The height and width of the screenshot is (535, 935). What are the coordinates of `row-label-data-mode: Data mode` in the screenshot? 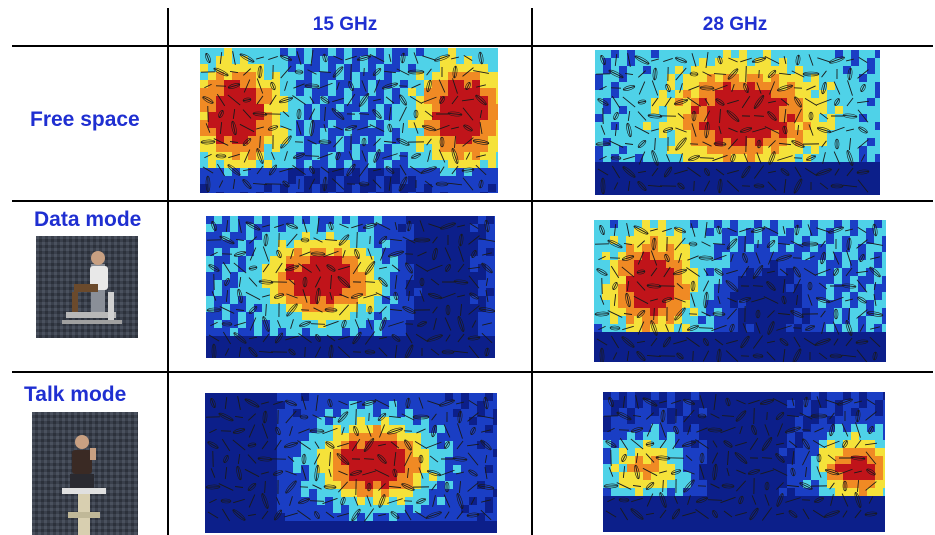 It's located at (88, 219).